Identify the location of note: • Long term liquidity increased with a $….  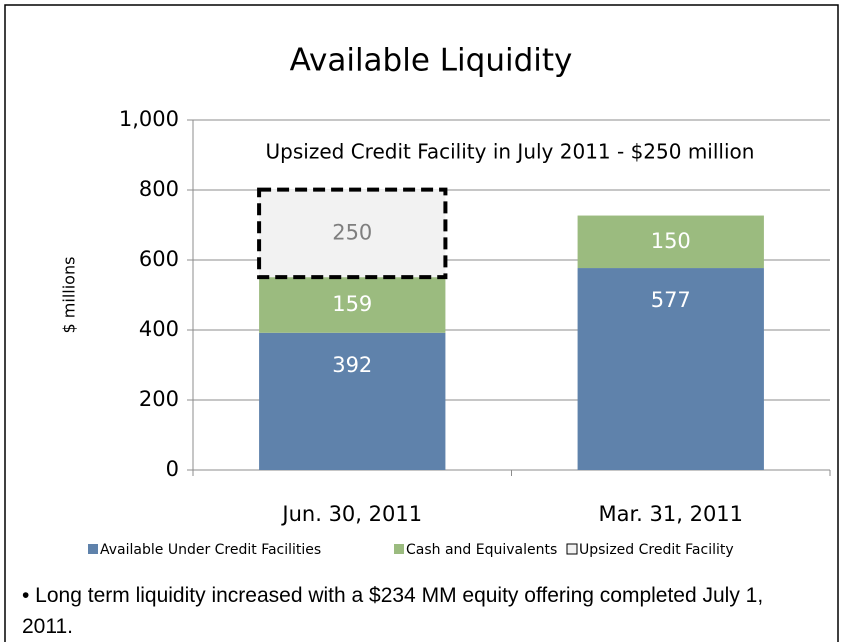
(393, 611).